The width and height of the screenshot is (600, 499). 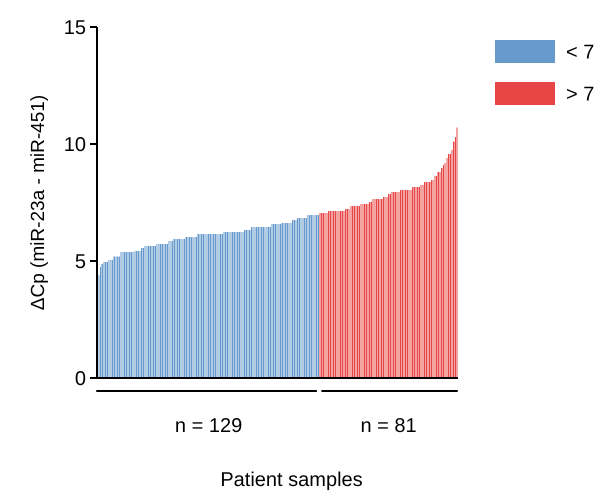 I want to click on y-tick-label: 5, so click(x=80, y=262).